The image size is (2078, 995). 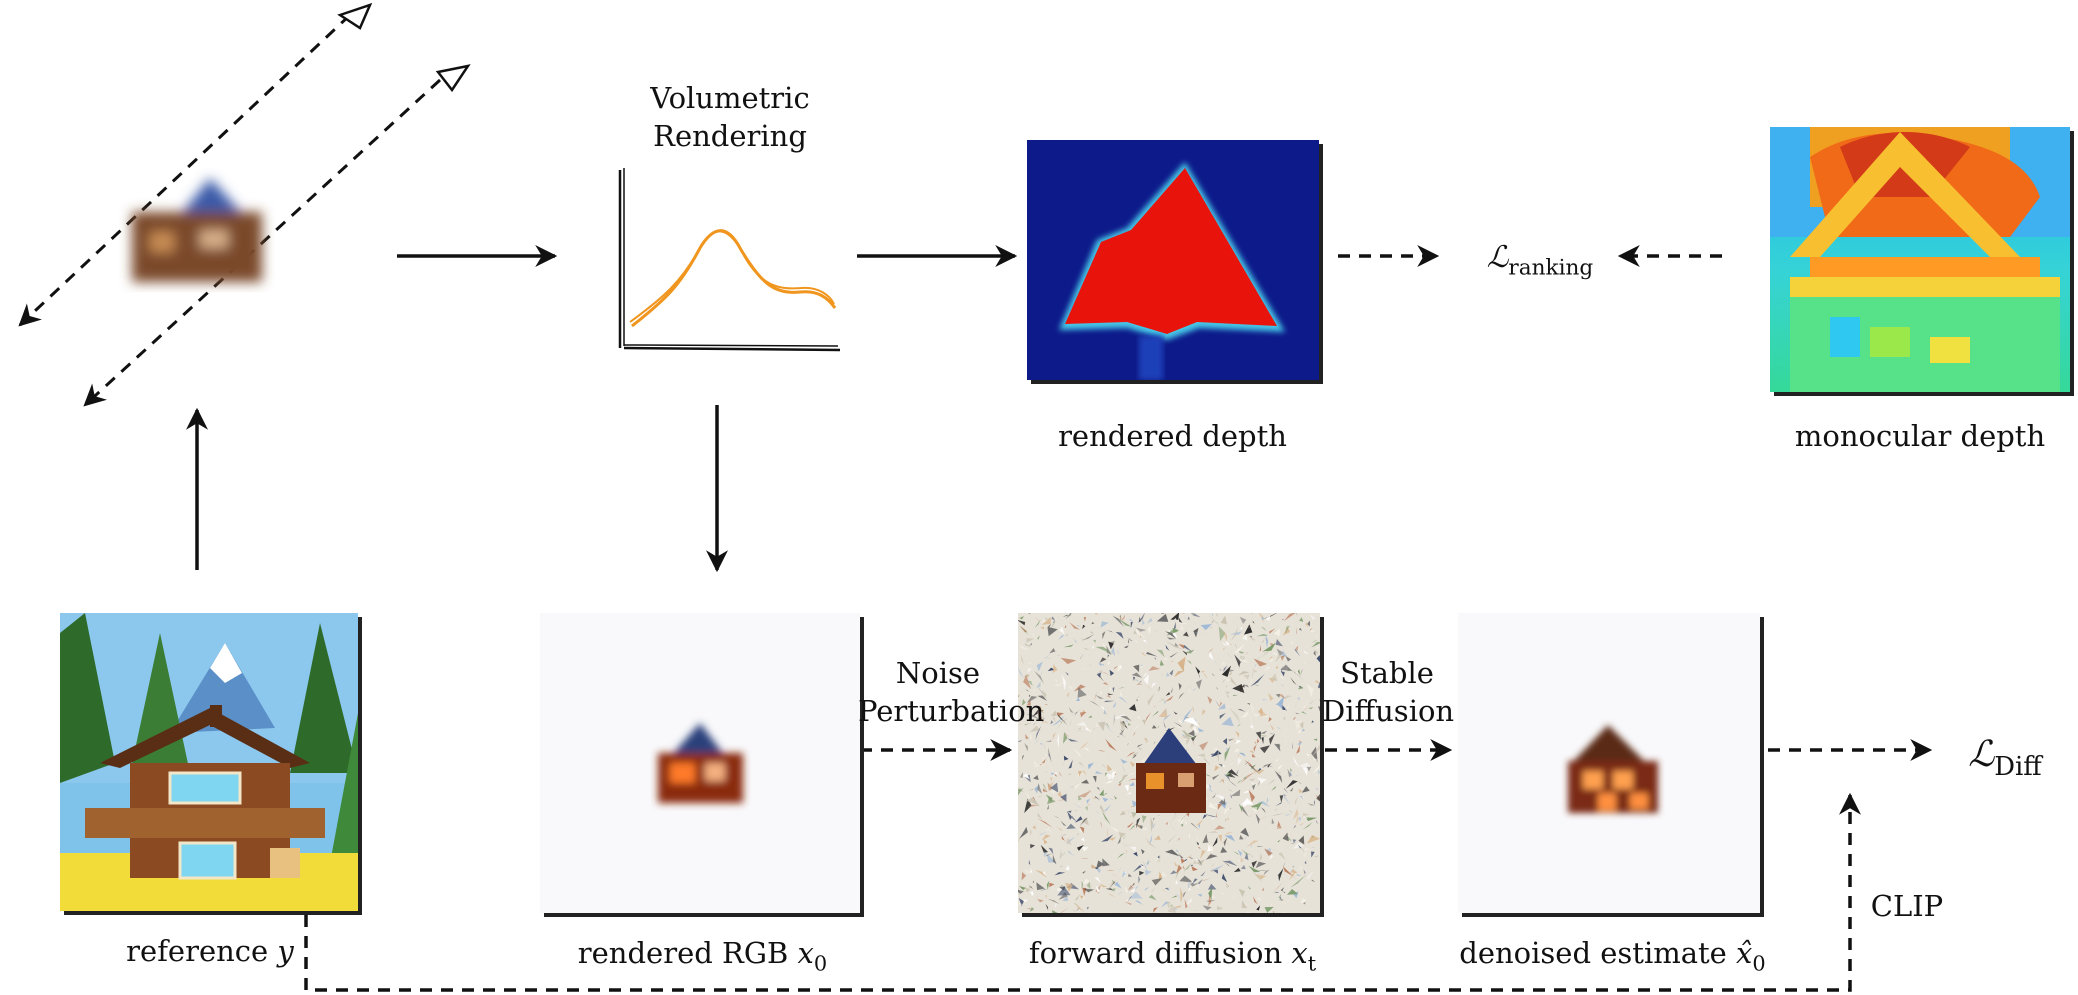 I want to click on stable-diffusion-label: Stable Diffusion, so click(x=1388, y=692).